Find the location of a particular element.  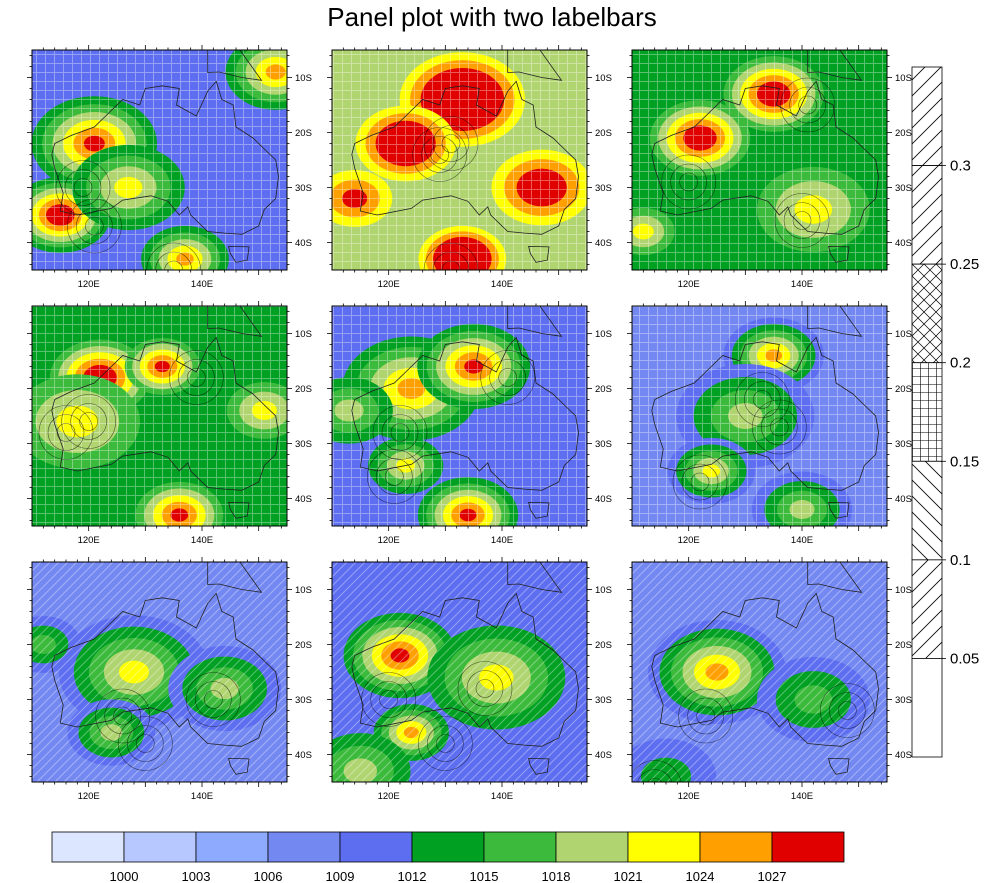

pattern-label: 0.15 is located at coordinates (964, 461).